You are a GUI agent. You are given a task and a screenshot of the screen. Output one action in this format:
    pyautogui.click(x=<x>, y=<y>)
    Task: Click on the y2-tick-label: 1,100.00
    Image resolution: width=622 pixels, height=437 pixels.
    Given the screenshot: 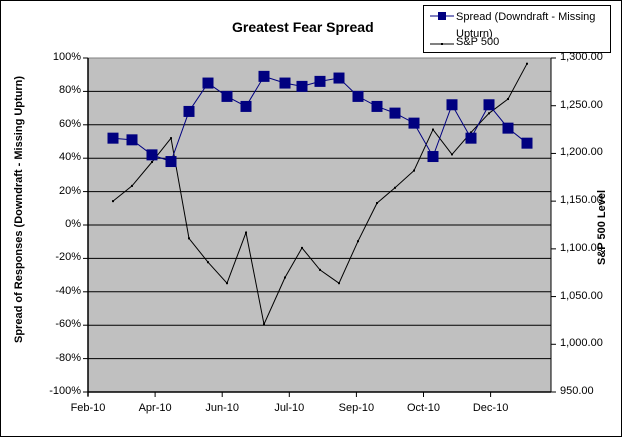 What is the action you would take?
    pyautogui.click(x=581, y=247)
    